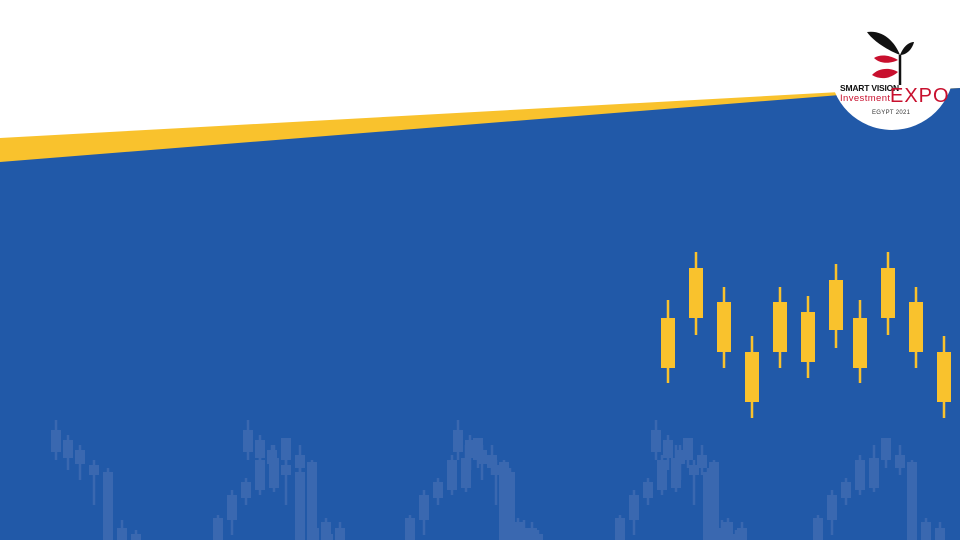 The width and height of the screenshot is (960, 540). I want to click on gold-candlestick-pattern, so click(806, 335).